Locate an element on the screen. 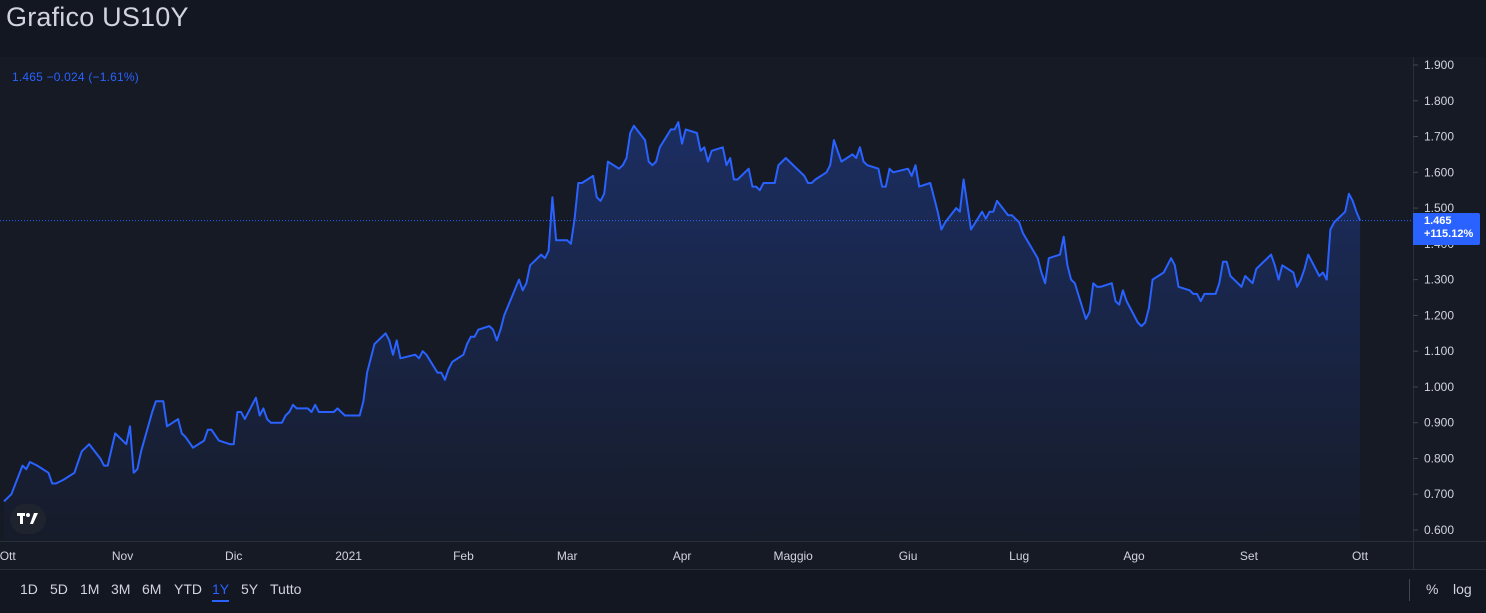  toolbar-divider is located at coordinates (1409, 590).